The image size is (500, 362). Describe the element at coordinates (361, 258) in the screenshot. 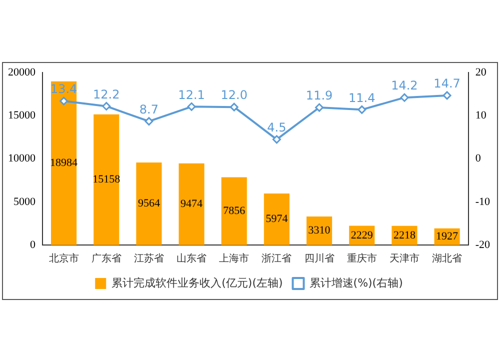

I see `x-tick-label: 重庆市` at that location.